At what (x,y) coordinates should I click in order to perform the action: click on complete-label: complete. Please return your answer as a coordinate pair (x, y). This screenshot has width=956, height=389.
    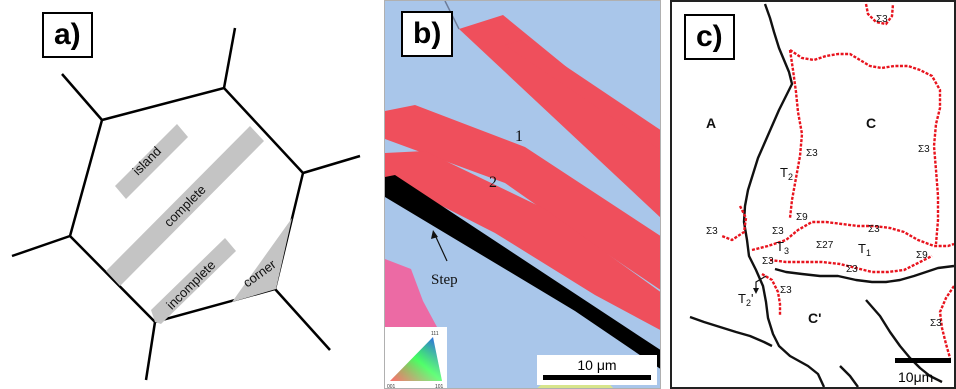
    Looking at the image, I should click on (185, 206).